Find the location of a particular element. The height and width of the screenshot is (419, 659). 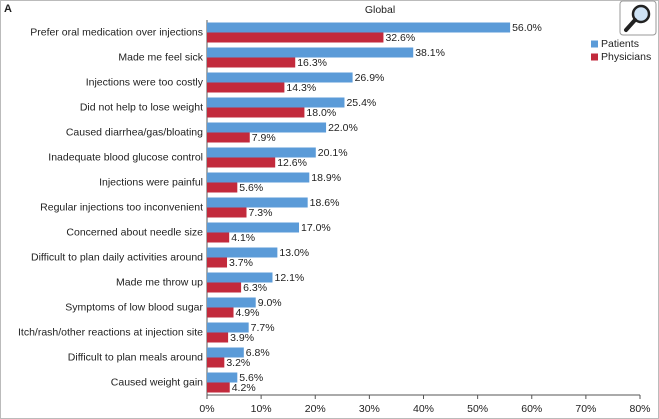

value-label: 3.9% is located at coordinates (242, 338).